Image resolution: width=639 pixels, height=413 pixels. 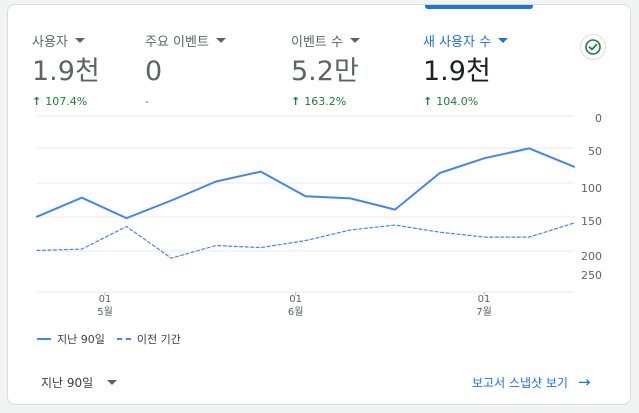 I want to click on legend-label: 지난 90일, so click(x=81, y=339).